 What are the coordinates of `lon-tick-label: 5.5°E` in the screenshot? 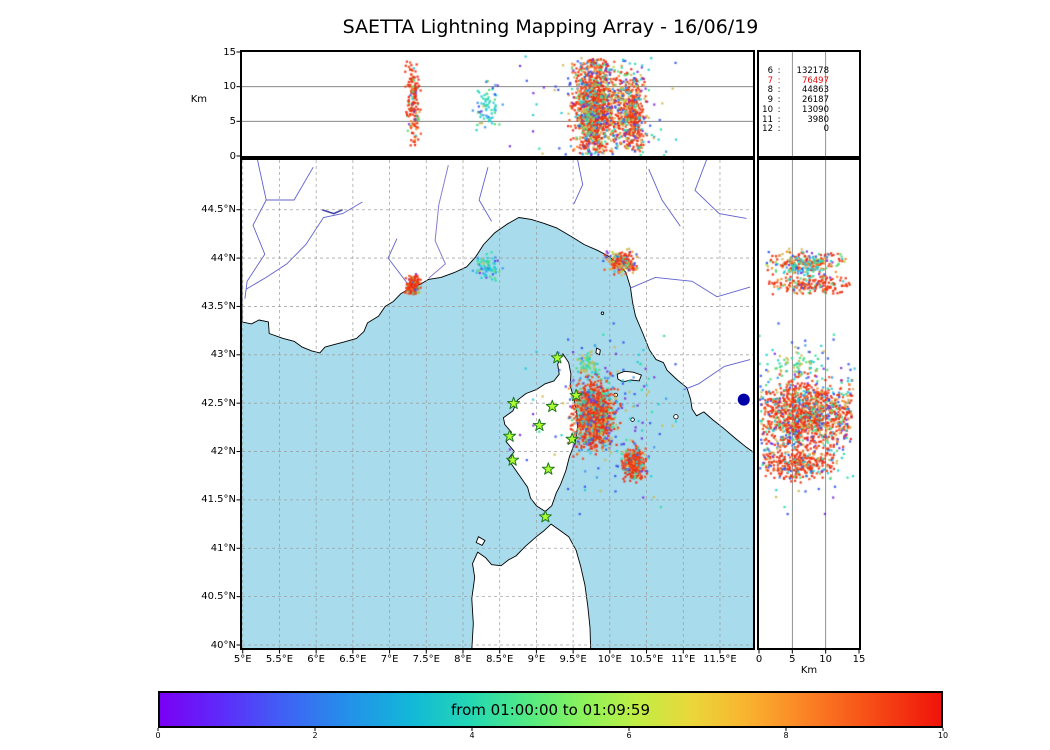 It's located at (279, 659).